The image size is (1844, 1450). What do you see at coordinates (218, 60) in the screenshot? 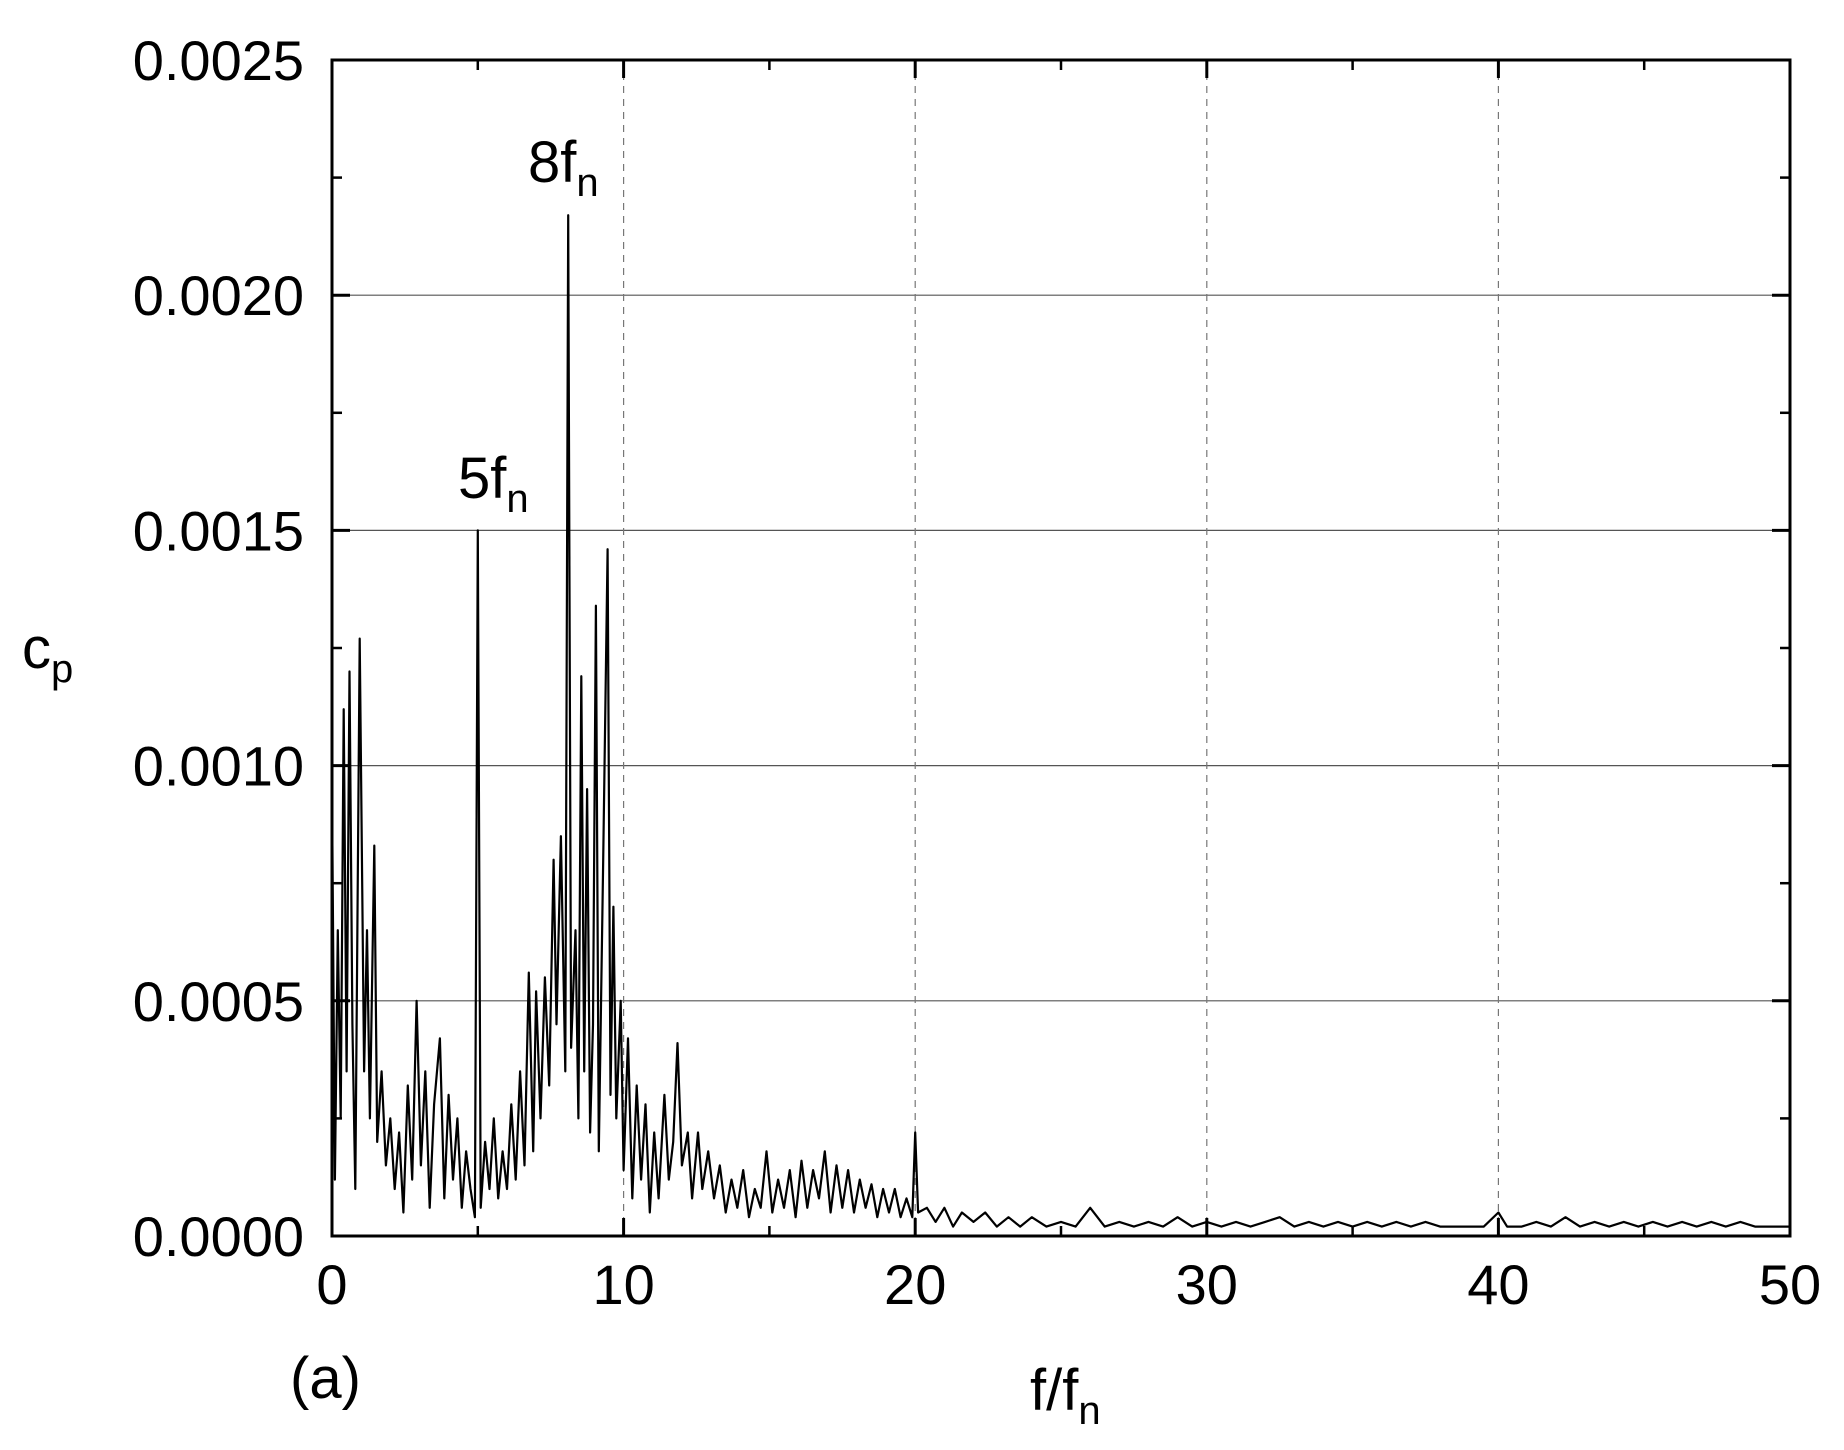
I see `y-tick-label: 0.0025` at bounding box center [218, 60].